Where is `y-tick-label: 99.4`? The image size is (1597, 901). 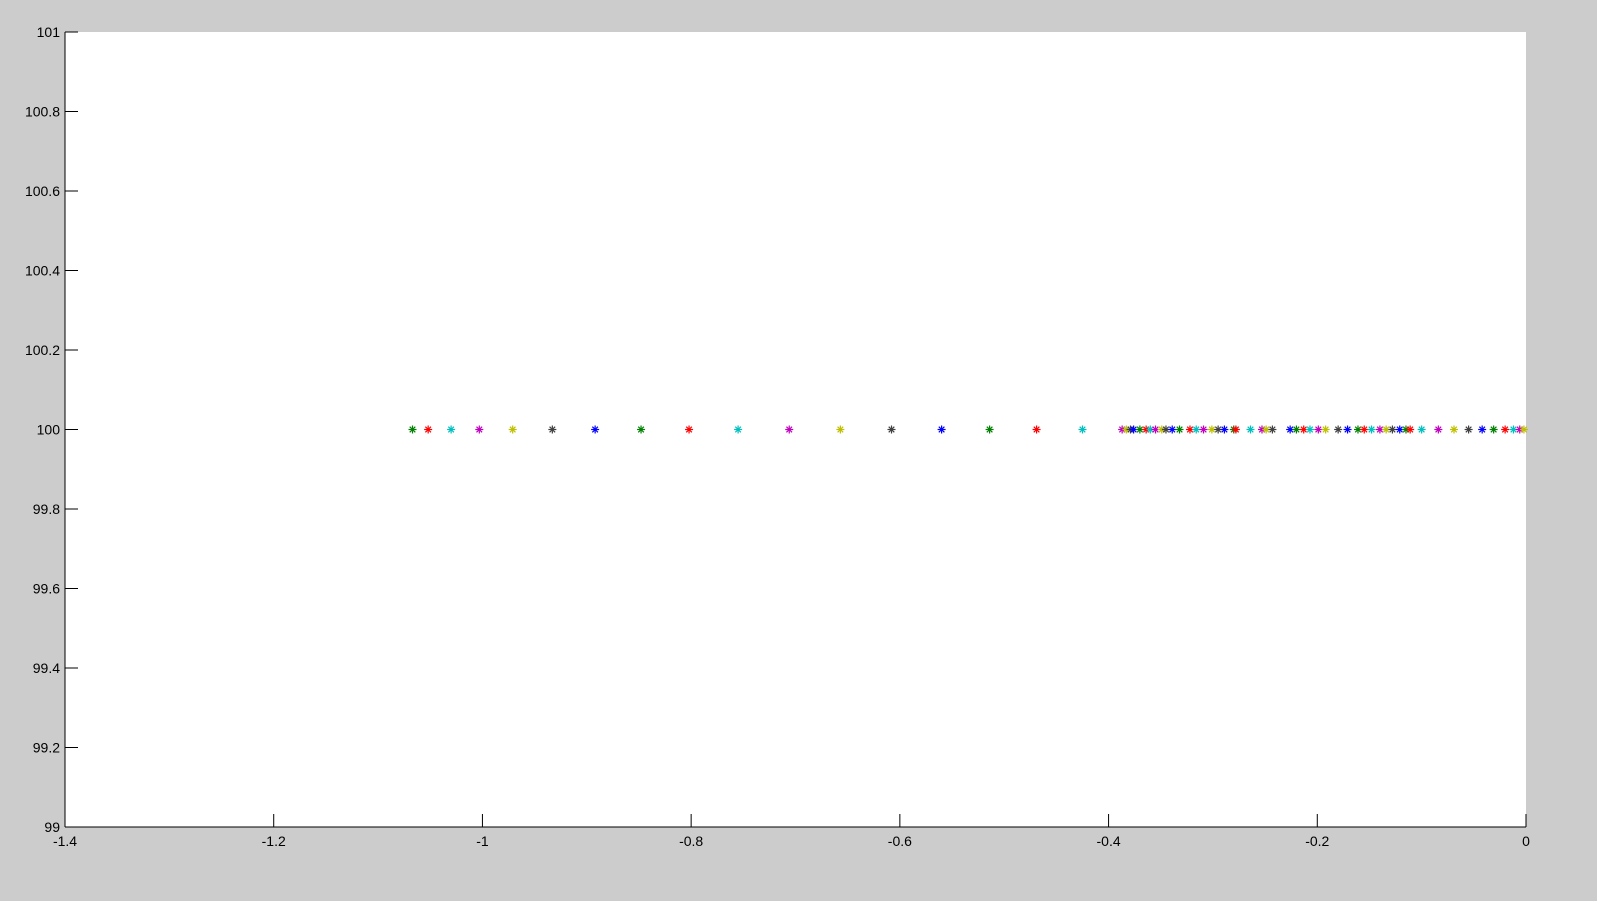 y-tick-label: 99.4 is located at coordinates (46, 668).